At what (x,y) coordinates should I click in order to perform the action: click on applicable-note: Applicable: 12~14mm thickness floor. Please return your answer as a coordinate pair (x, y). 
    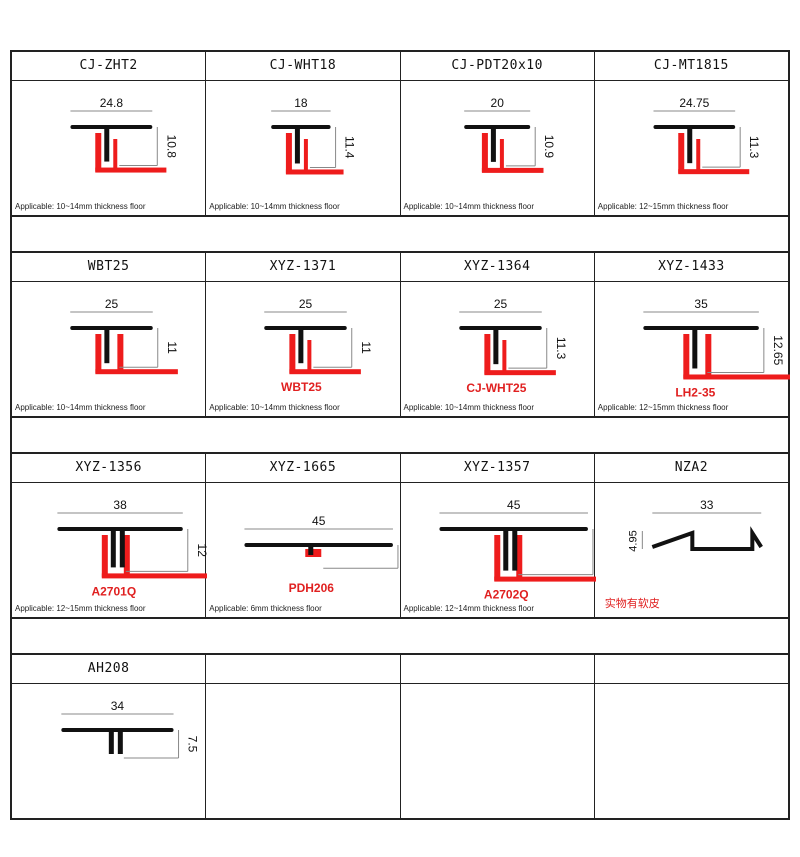
    Looking at the image, I should click on (469, 608).